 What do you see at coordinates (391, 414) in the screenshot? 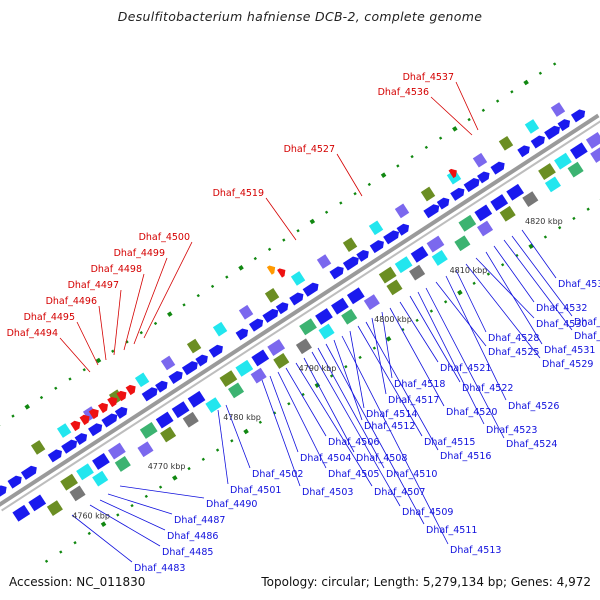
I see `gene-label: Dhaf_4514` at bounding box center [391, 414].